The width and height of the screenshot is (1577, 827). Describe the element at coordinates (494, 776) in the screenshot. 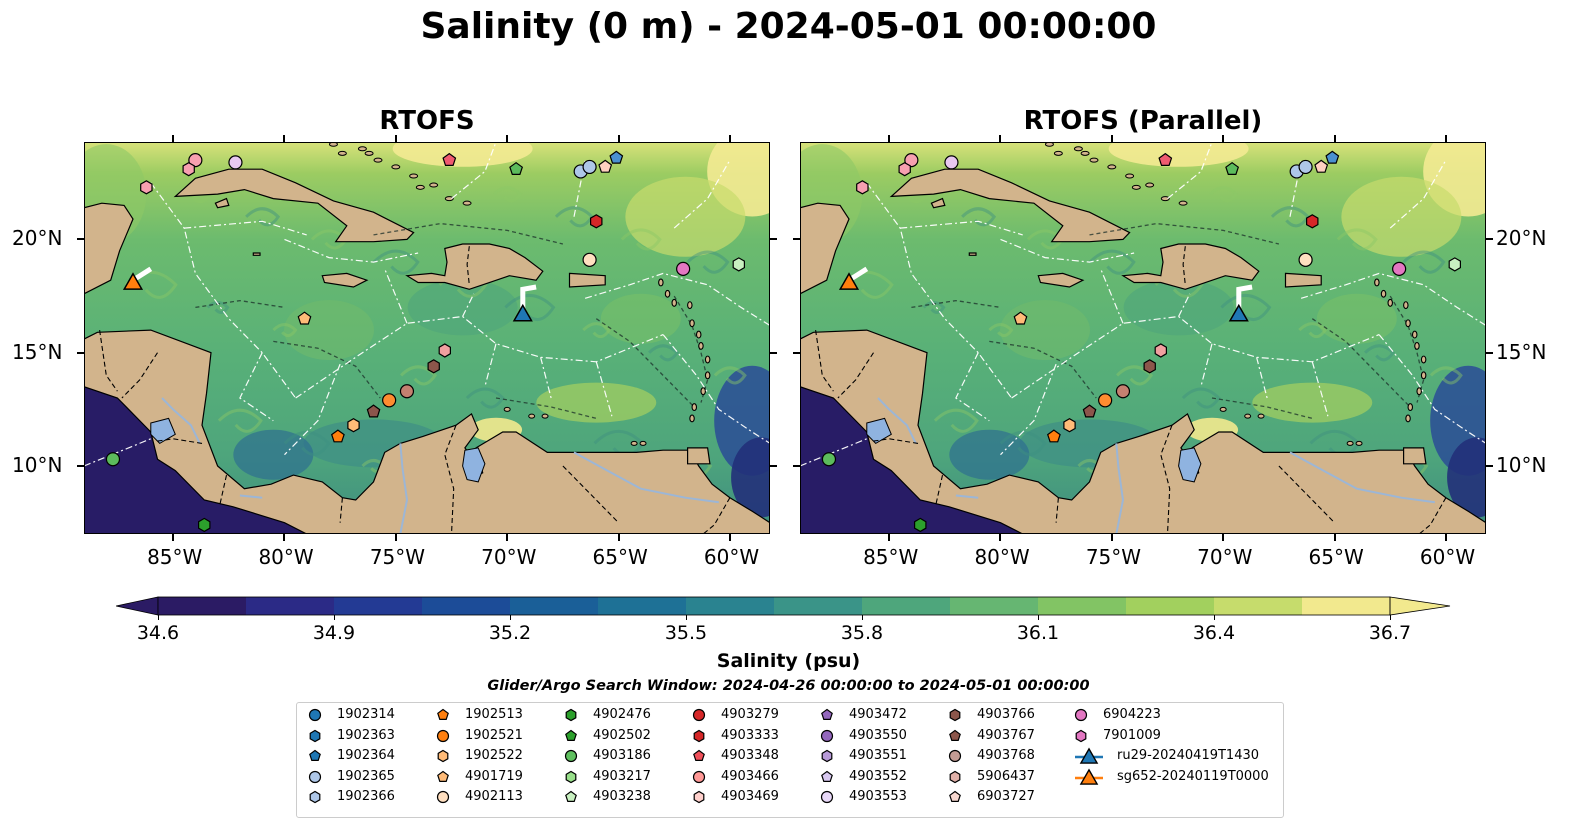

I see `legend-label: 4901719` at that location.